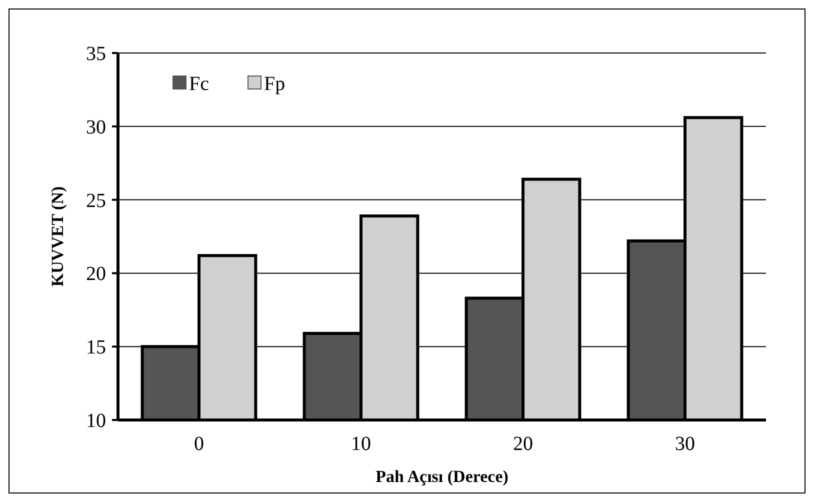 The height and width of the screenshot is (502, 814). I want to click on x-tick-label: 30, so click(685, 444).